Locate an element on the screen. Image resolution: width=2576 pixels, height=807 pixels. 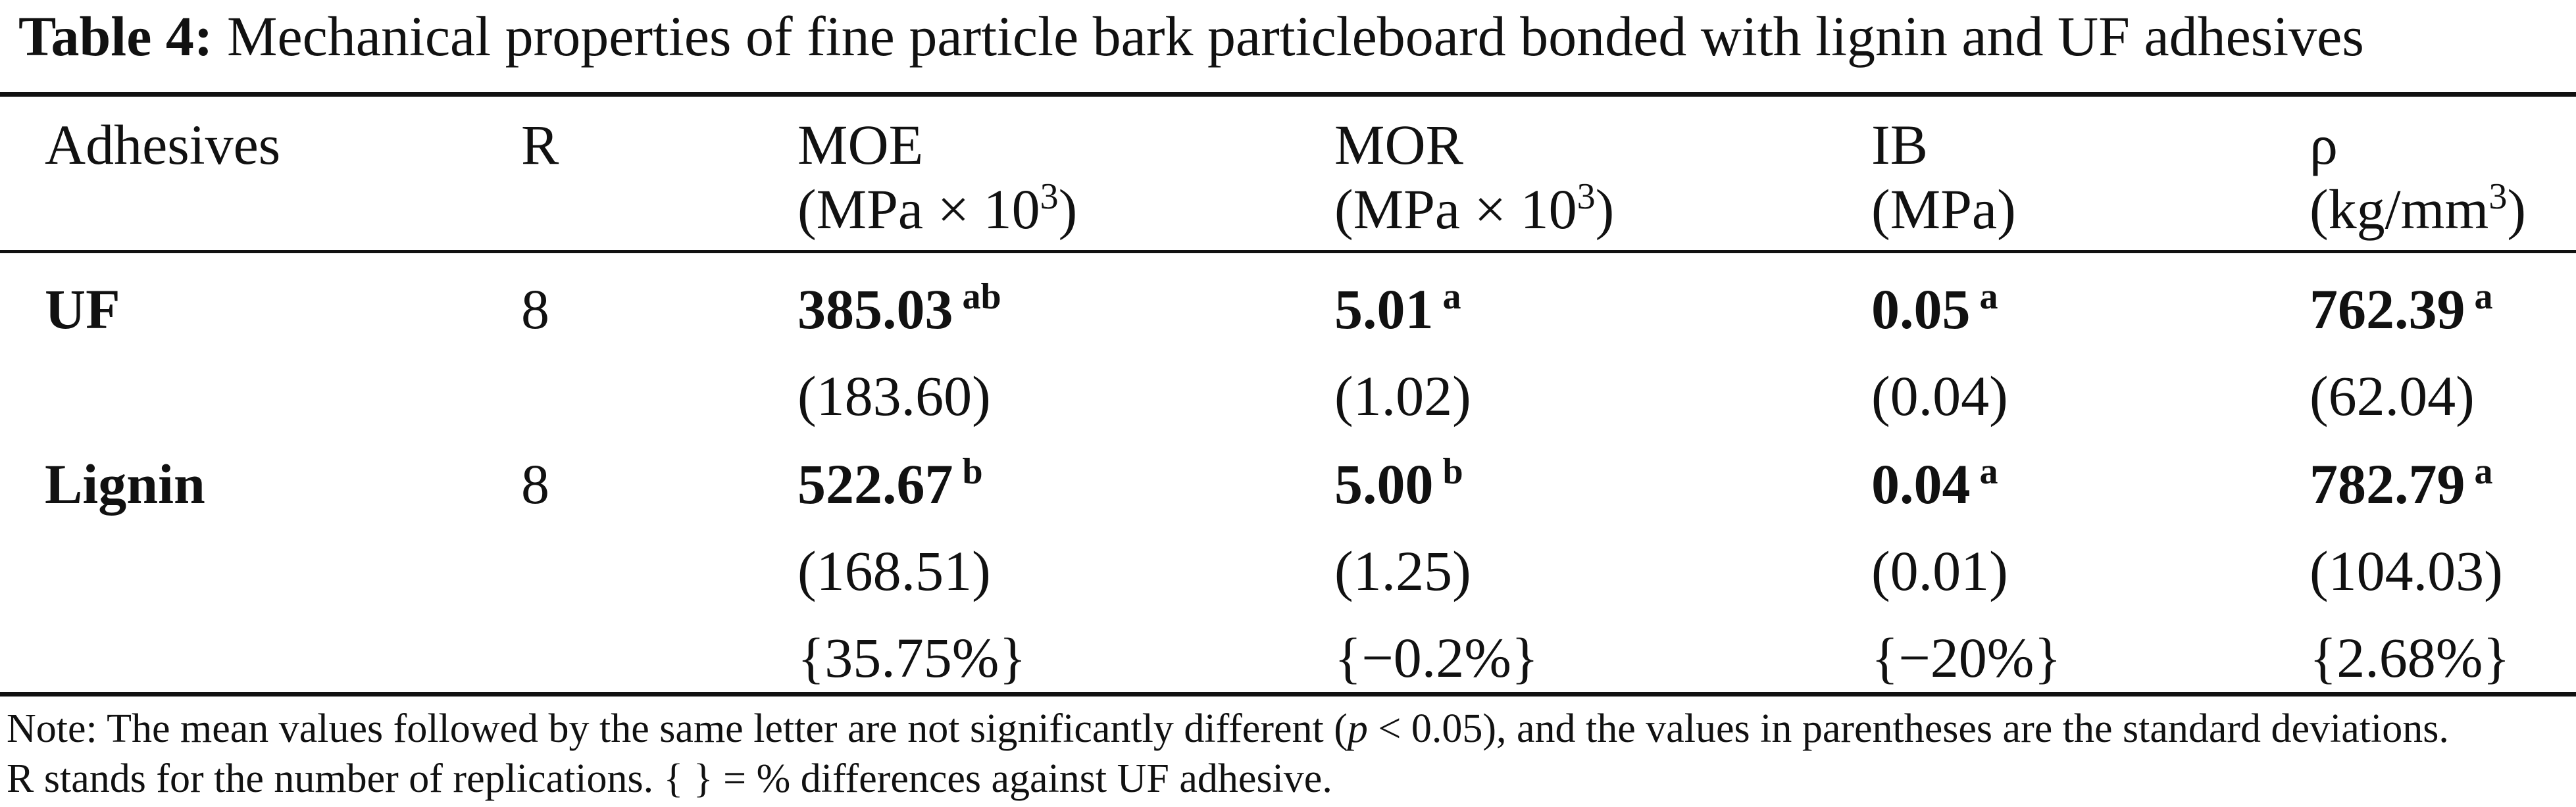
row-uf-mor-sd: (1.02) is located at coordinates (1402, 396).